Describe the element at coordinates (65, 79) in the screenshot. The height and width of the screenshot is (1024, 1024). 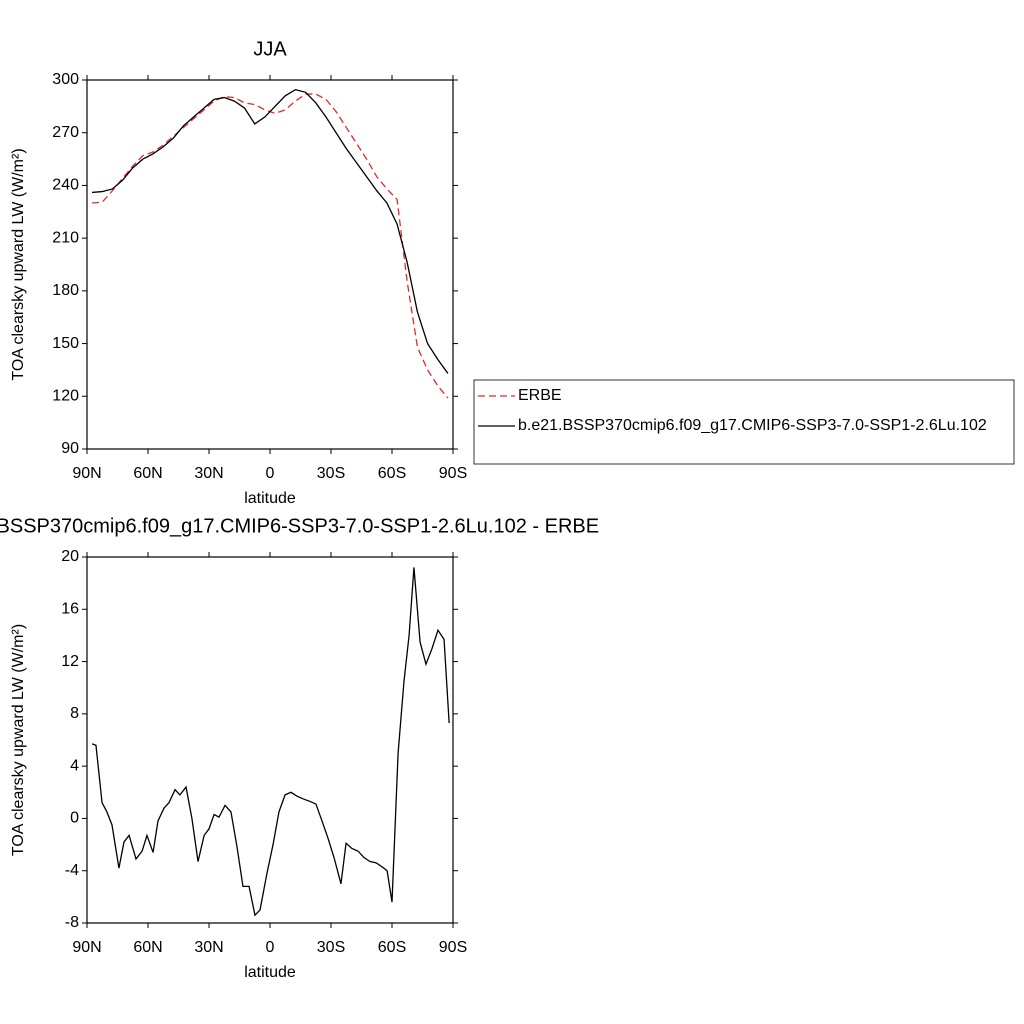
I see `y-tick-label: 300` at that location.